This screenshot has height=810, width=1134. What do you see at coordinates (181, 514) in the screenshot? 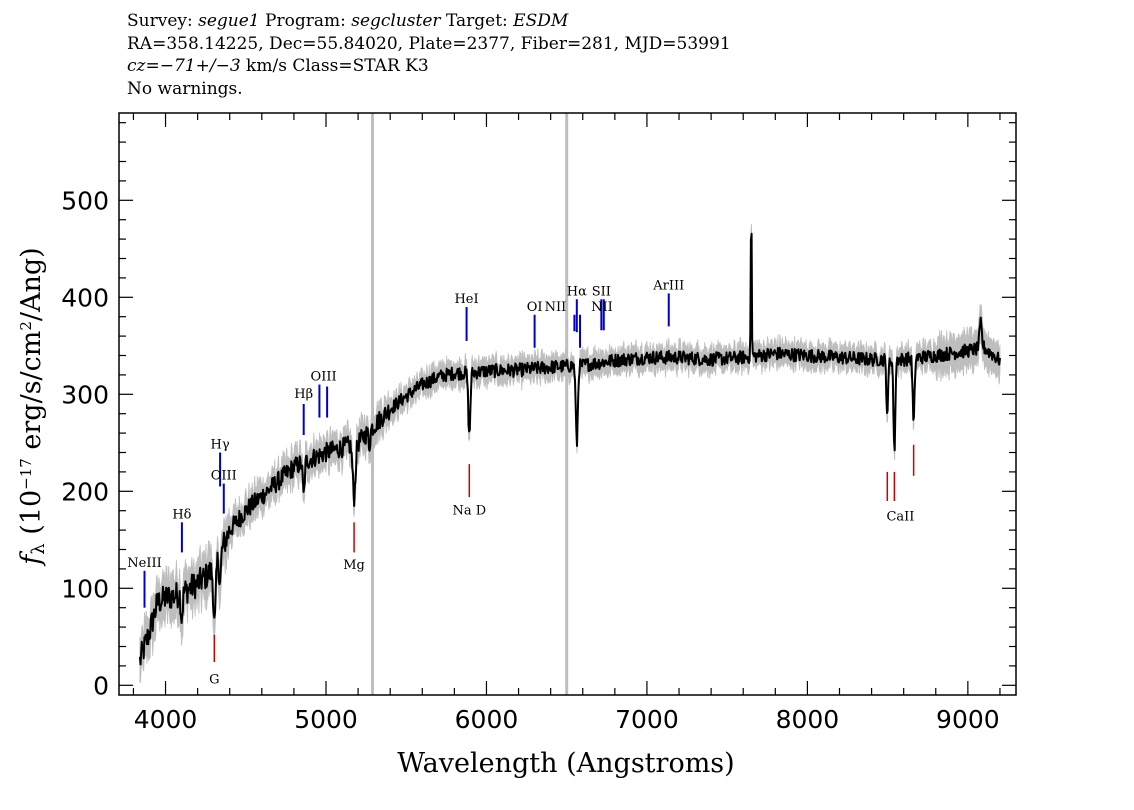
I see `emission-label-1: Hδ` at bounding box center [181, 514].